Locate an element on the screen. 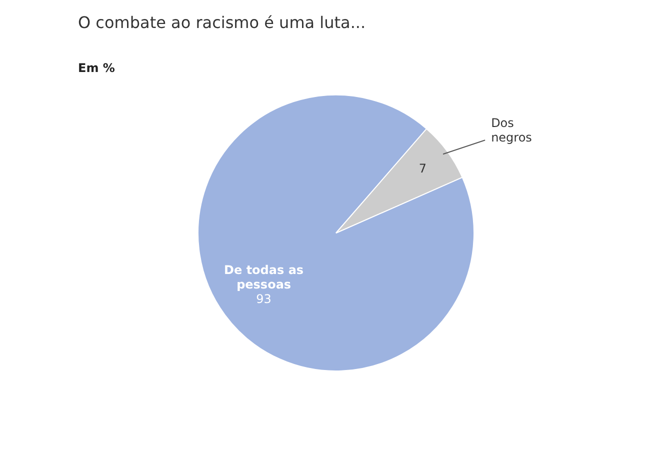 This screenshot has width=662, height=466. slice-label: De todas as pessoas is located at coordinates (264, 277).